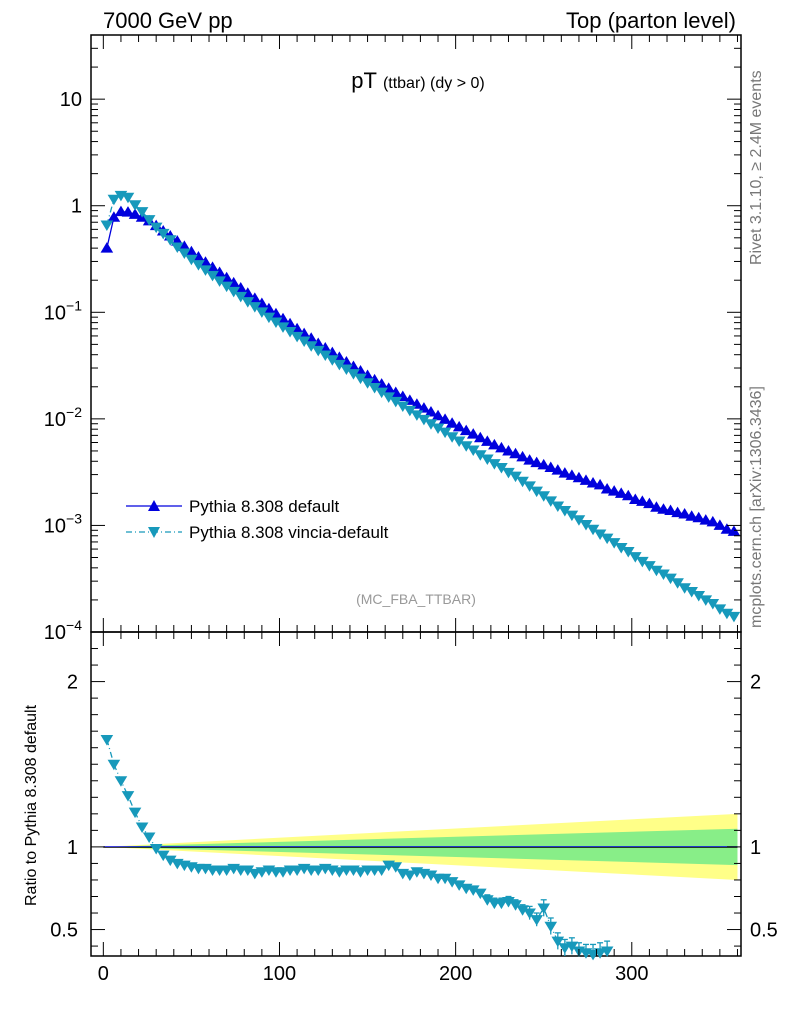  What do you see at coordinates (64, 931) in the screenshot?
I see `ratio-y-tick-label: 0.5` at bounding box center [64, 931].